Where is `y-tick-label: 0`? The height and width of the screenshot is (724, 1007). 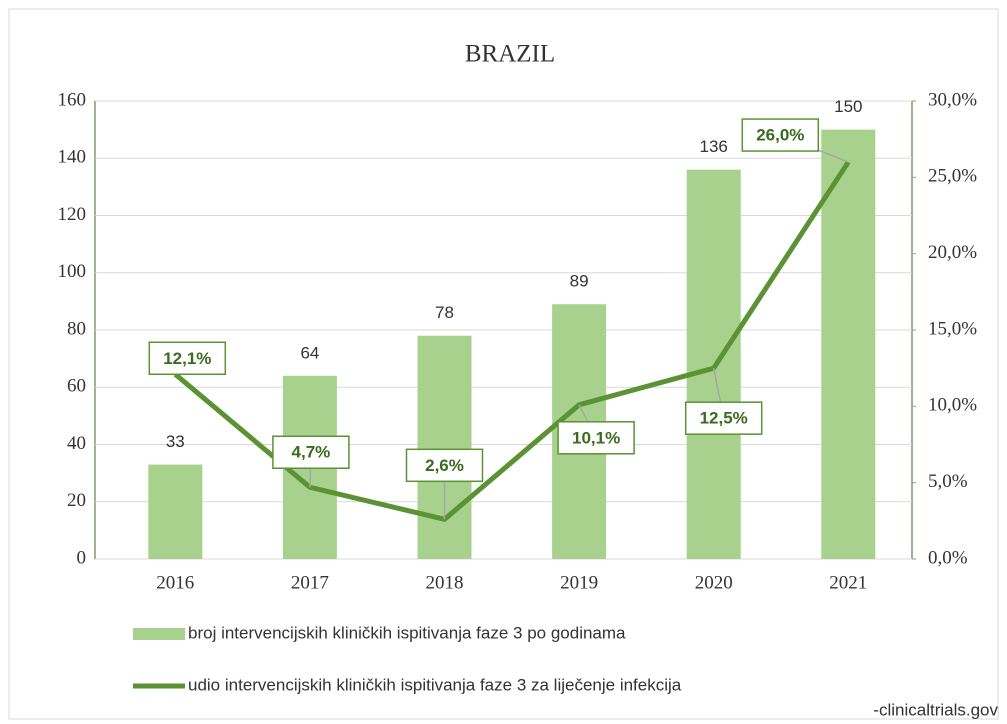
y-tick-label: 0 is located at coordinates (82, 557).